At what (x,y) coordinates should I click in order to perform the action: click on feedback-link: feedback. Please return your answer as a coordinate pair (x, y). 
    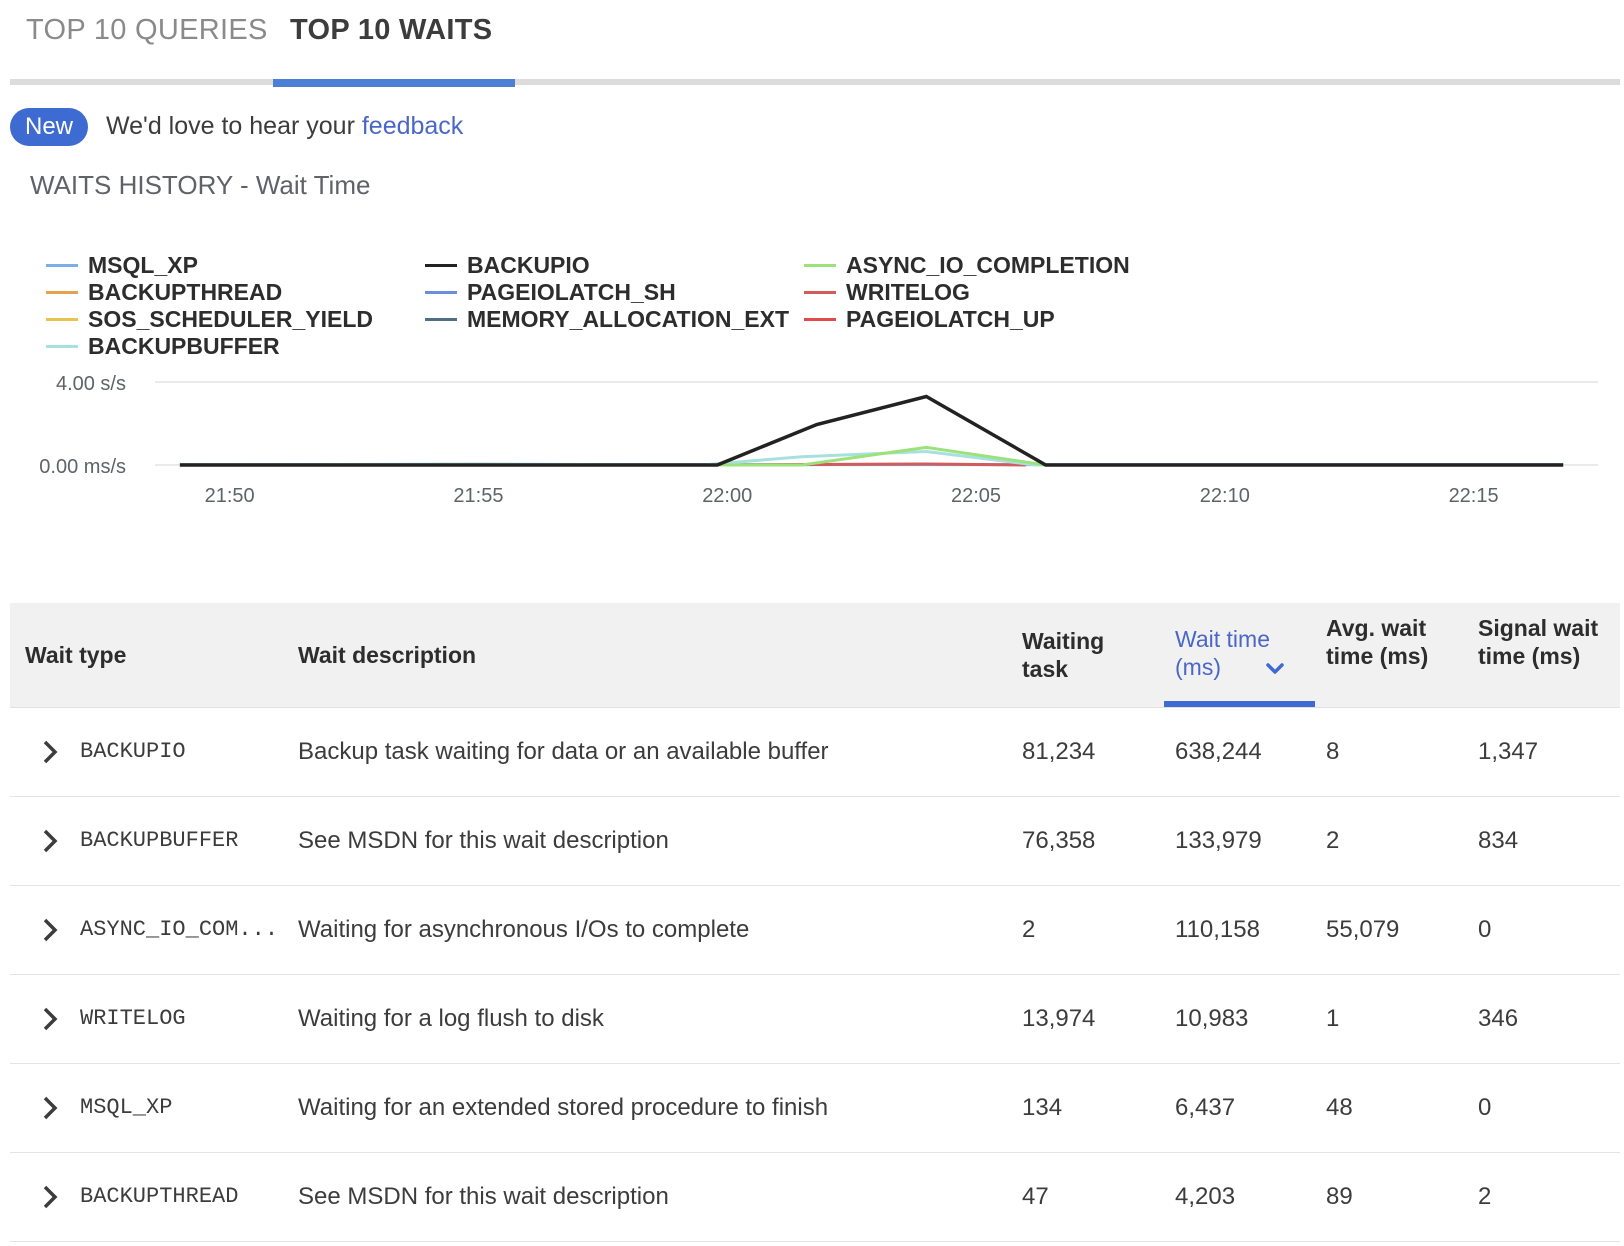
    Looking at the image, I should click on (412, 126).